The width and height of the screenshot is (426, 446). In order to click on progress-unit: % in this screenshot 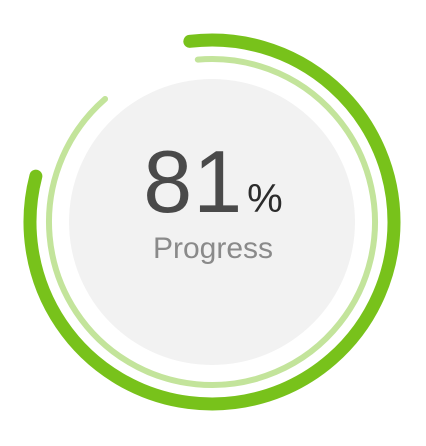, I will do `click(265, 199)`.